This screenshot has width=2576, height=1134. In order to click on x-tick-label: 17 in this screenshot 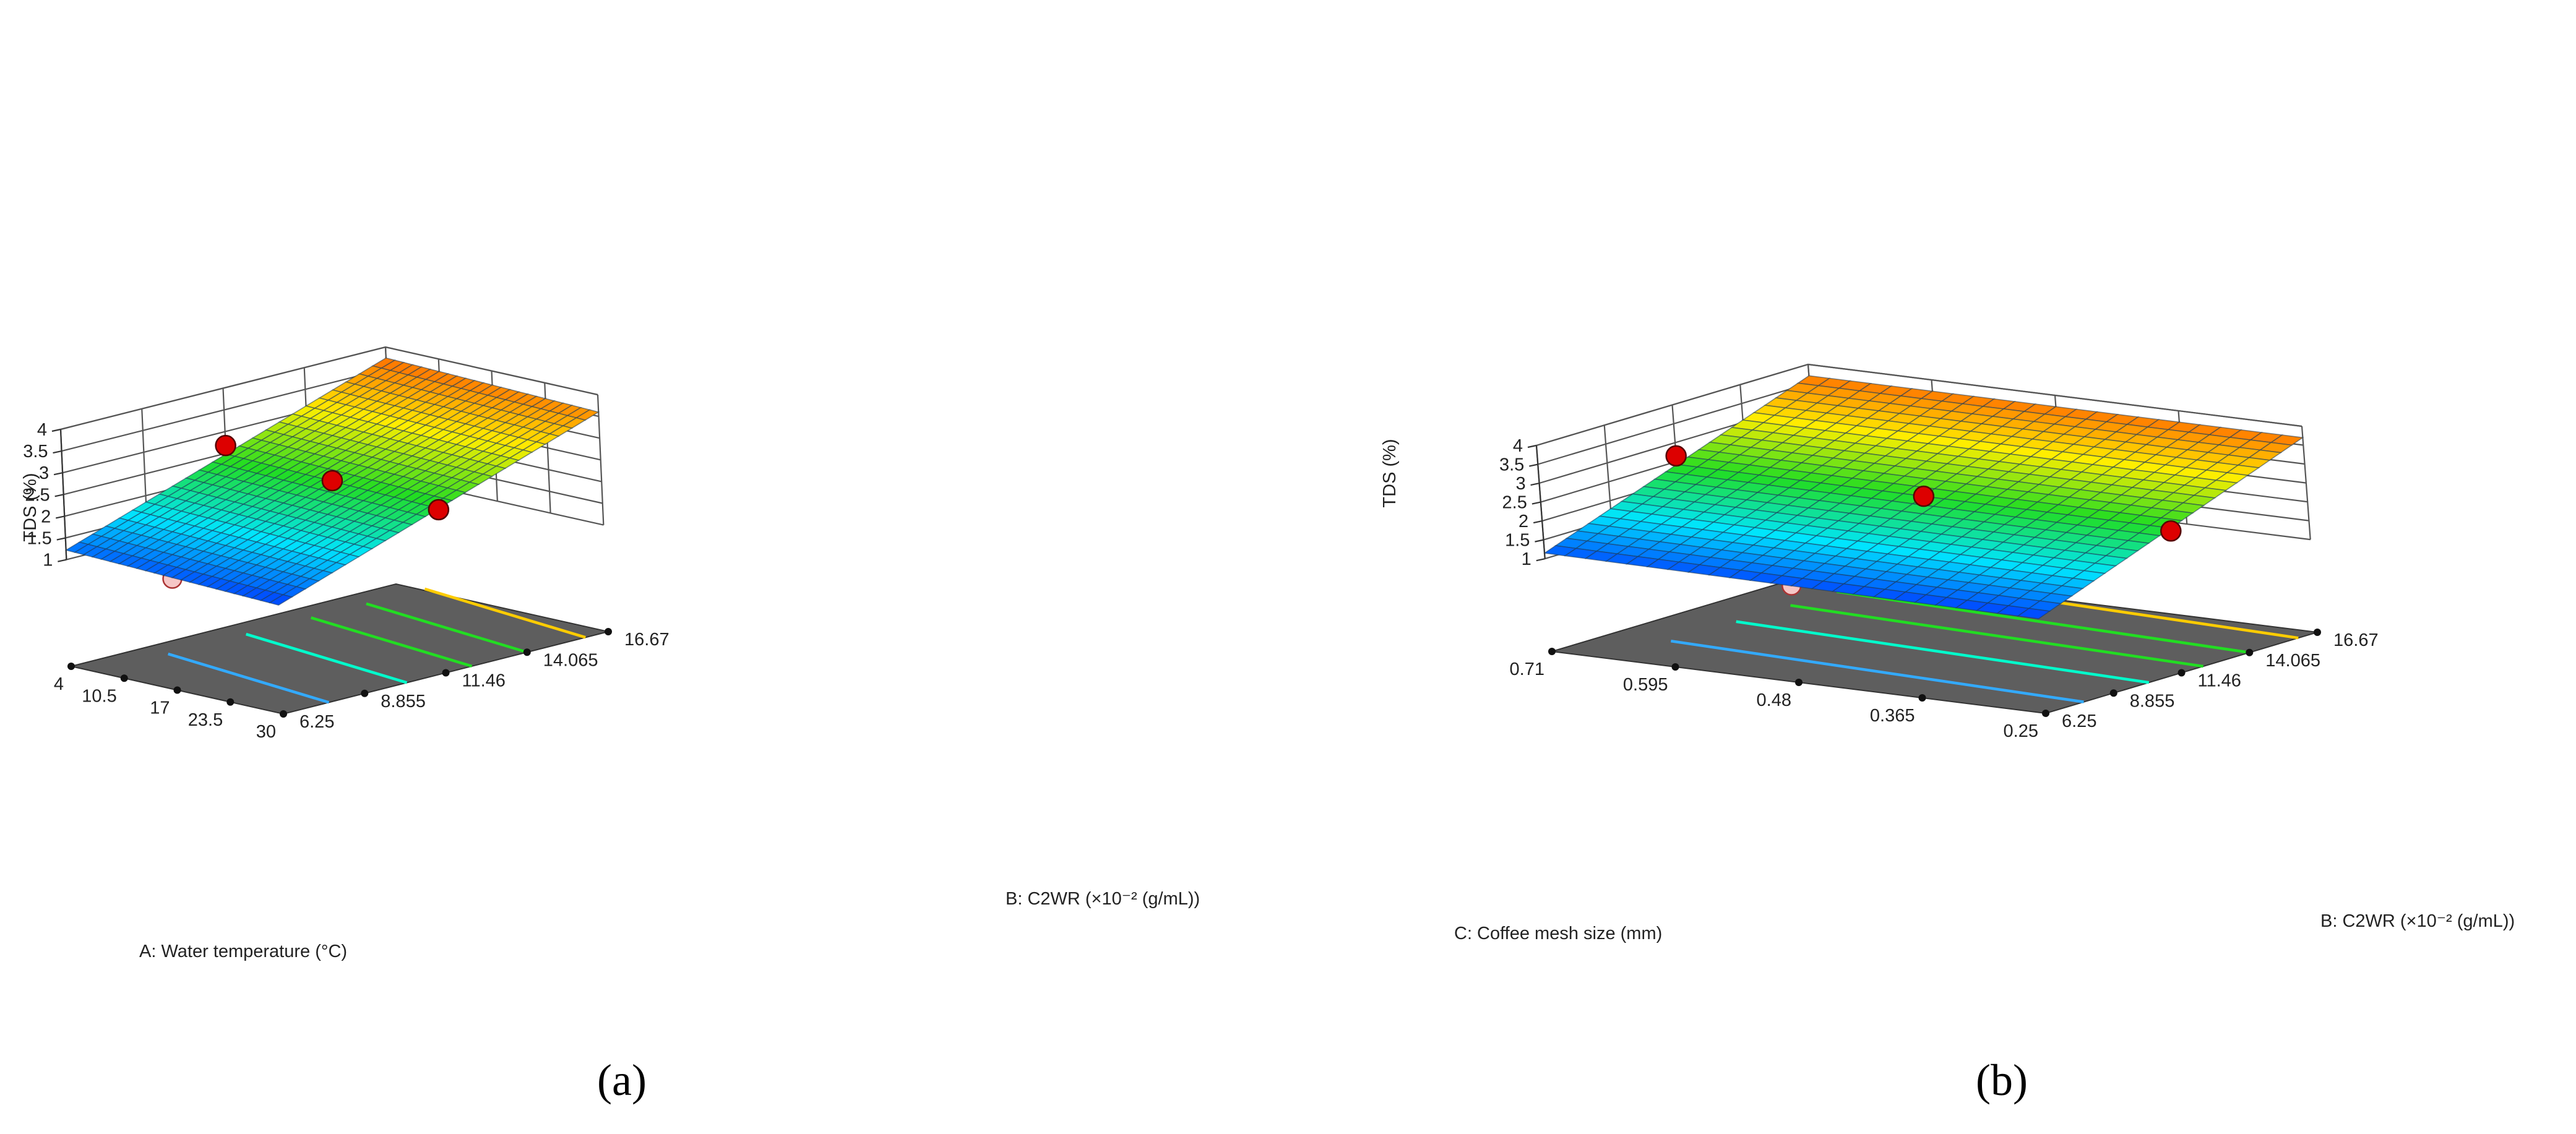, I will do `click(160, 708)`.